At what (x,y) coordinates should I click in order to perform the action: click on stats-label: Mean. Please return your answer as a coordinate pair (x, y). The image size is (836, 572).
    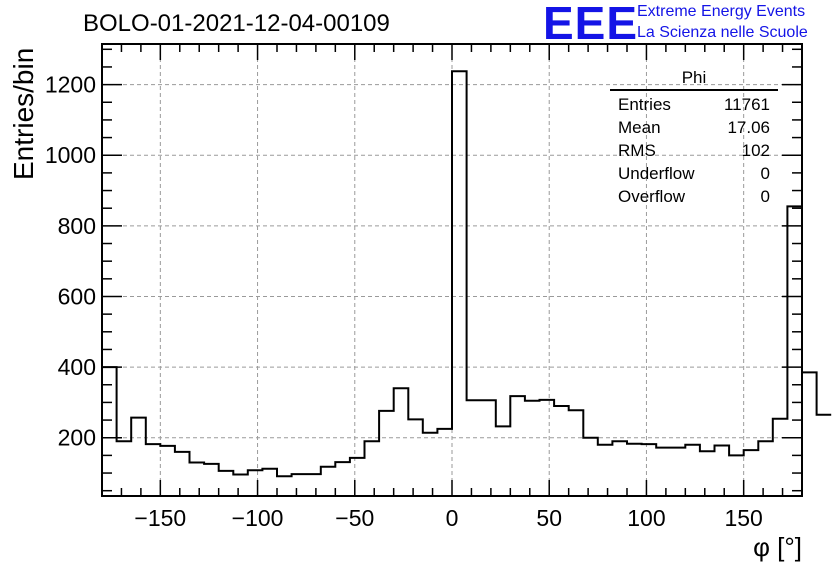
    Looking at the image, I should click on (639, 127).